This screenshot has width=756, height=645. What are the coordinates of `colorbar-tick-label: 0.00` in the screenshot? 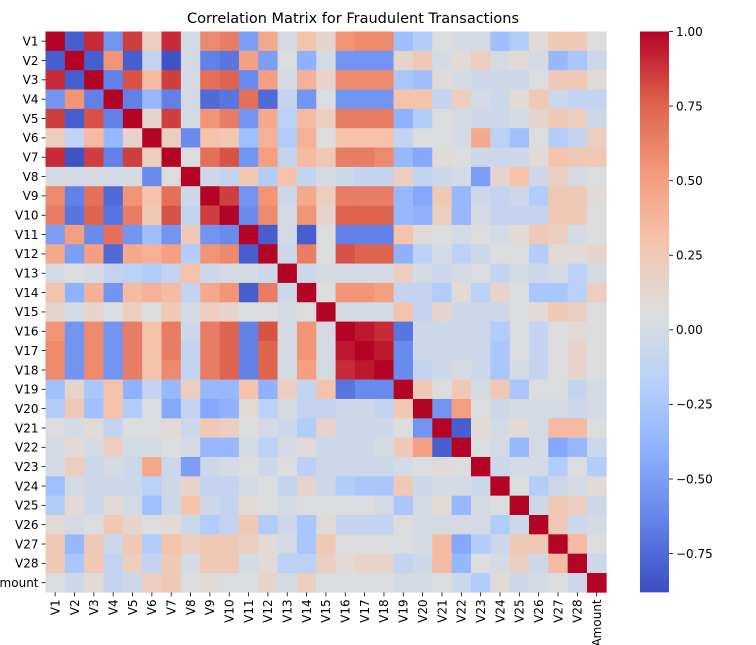 It's located at (689, 330).